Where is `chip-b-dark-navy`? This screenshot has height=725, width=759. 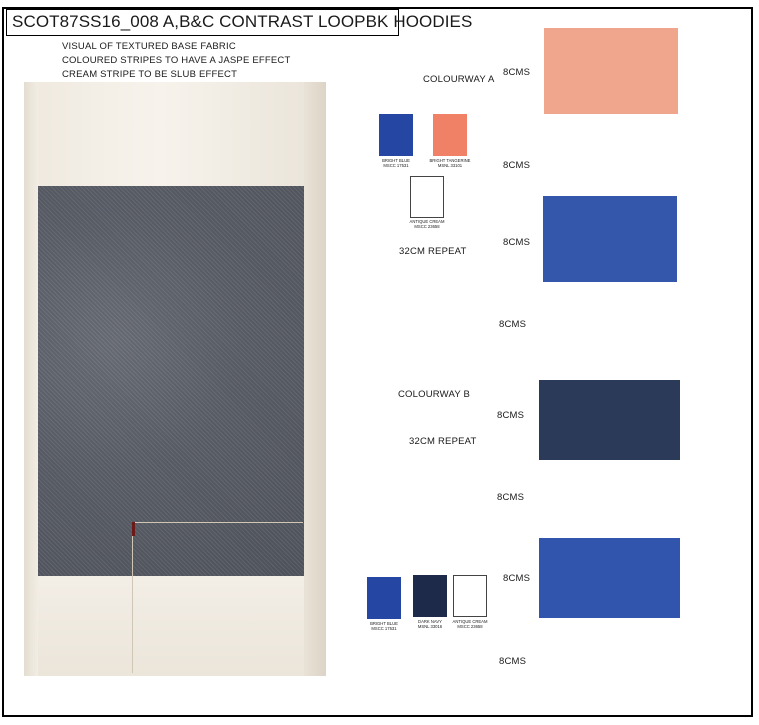
chip-b-dark-navy is located at coordinates (430, 596).